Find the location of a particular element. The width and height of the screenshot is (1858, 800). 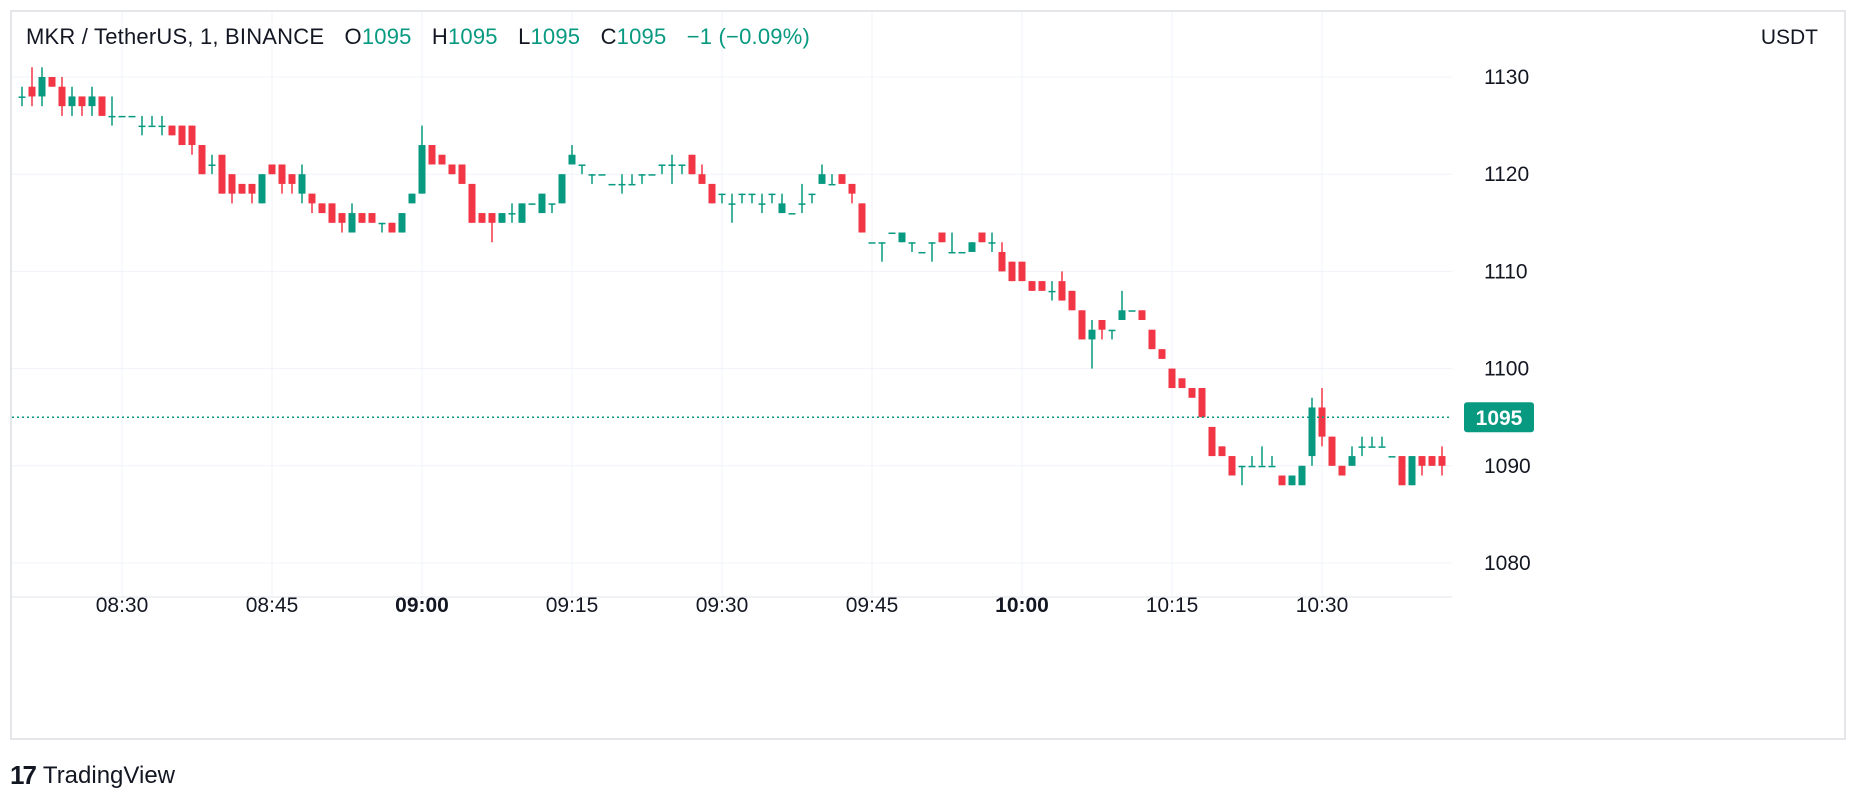

time-tick-label: 10:30 is located at coordinates (1322, 605).